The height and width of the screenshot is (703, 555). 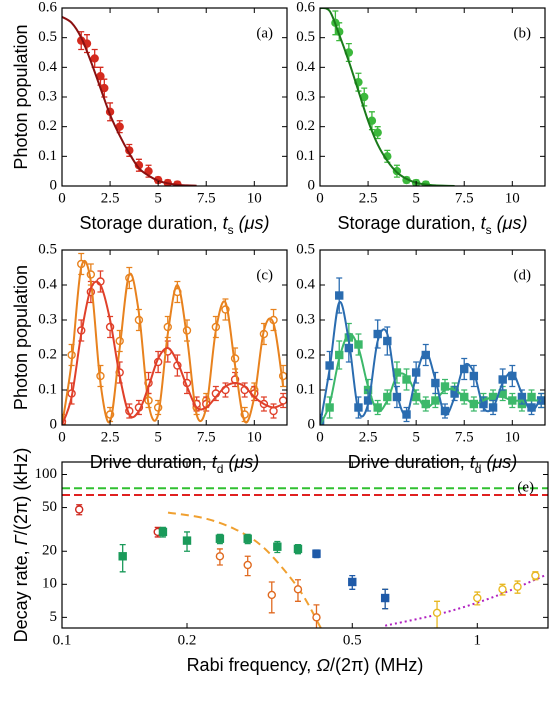 I want to click on panel-label: (d), so click(x=523, y=275).